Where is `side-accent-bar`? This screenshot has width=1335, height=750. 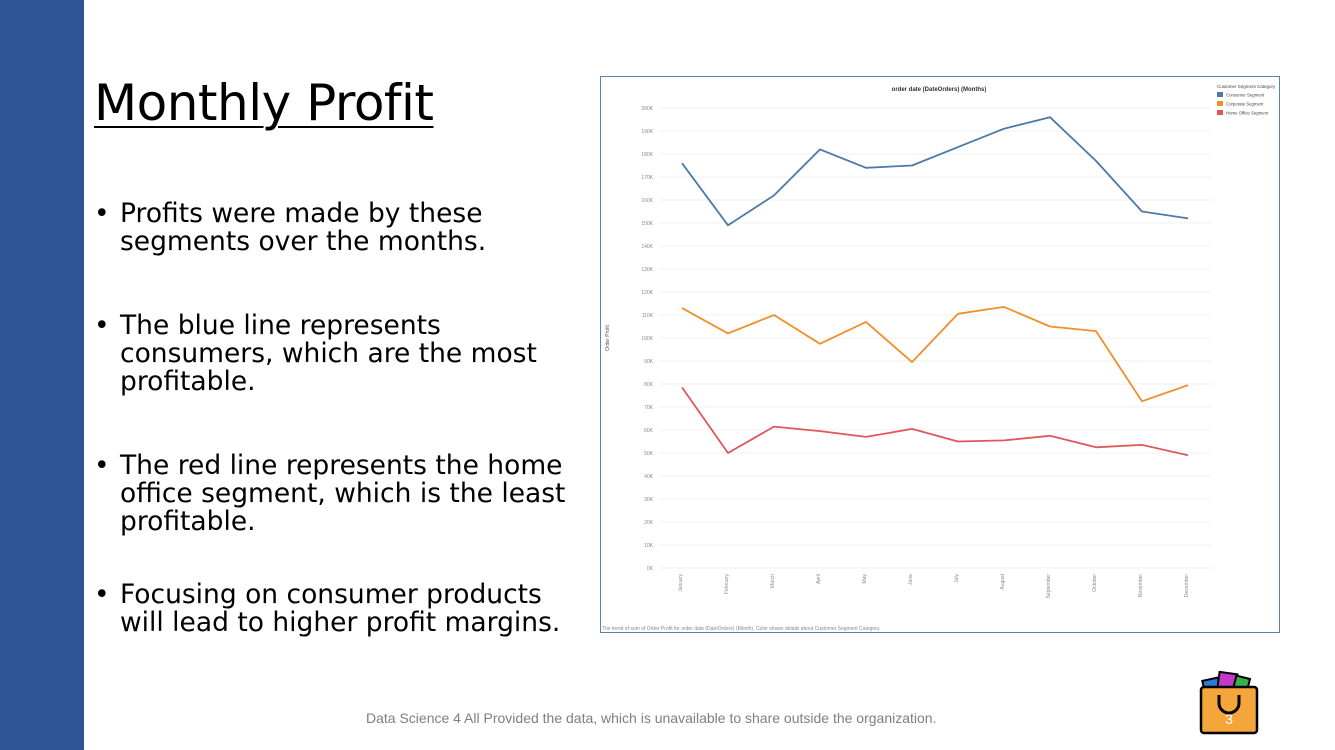
side-accent-bar is located at coordinates (42, 375).